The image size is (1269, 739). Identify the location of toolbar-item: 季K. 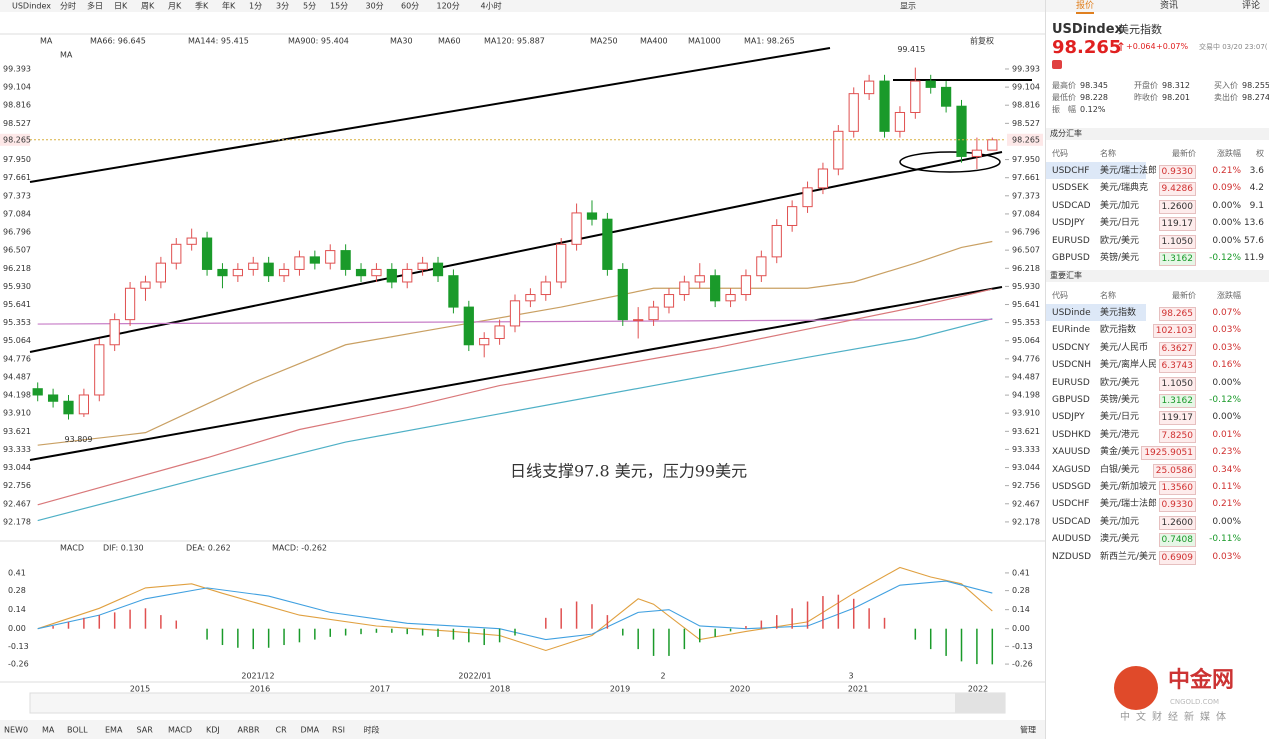
(202, 6).